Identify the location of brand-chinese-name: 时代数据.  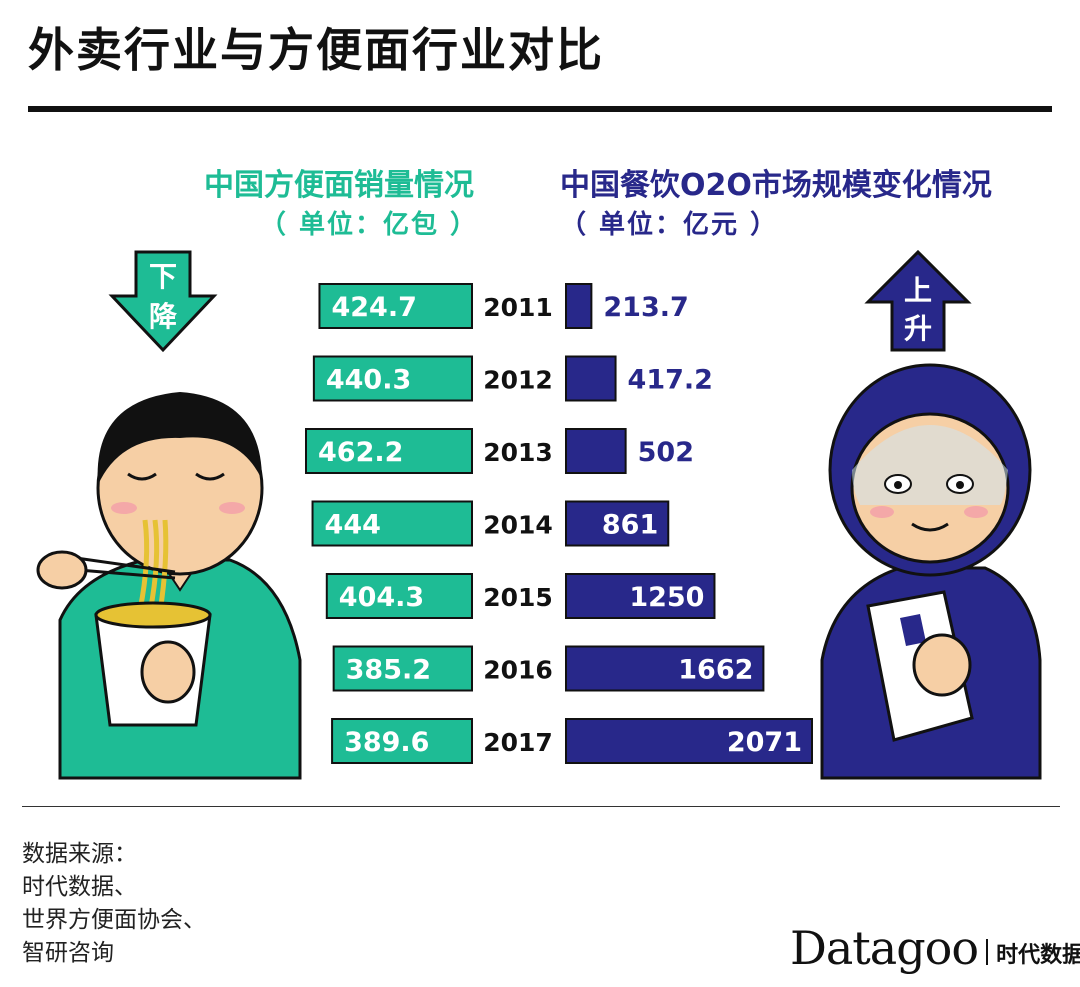
(1038, 955).